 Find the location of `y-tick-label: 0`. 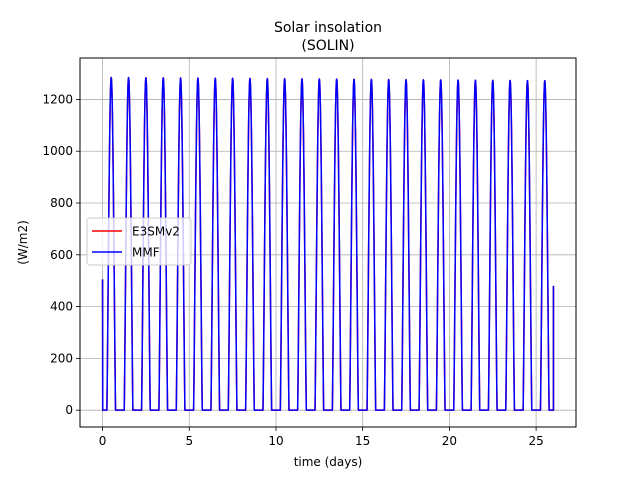

y-tick-label: 0 is located at coordinates (69, 410).